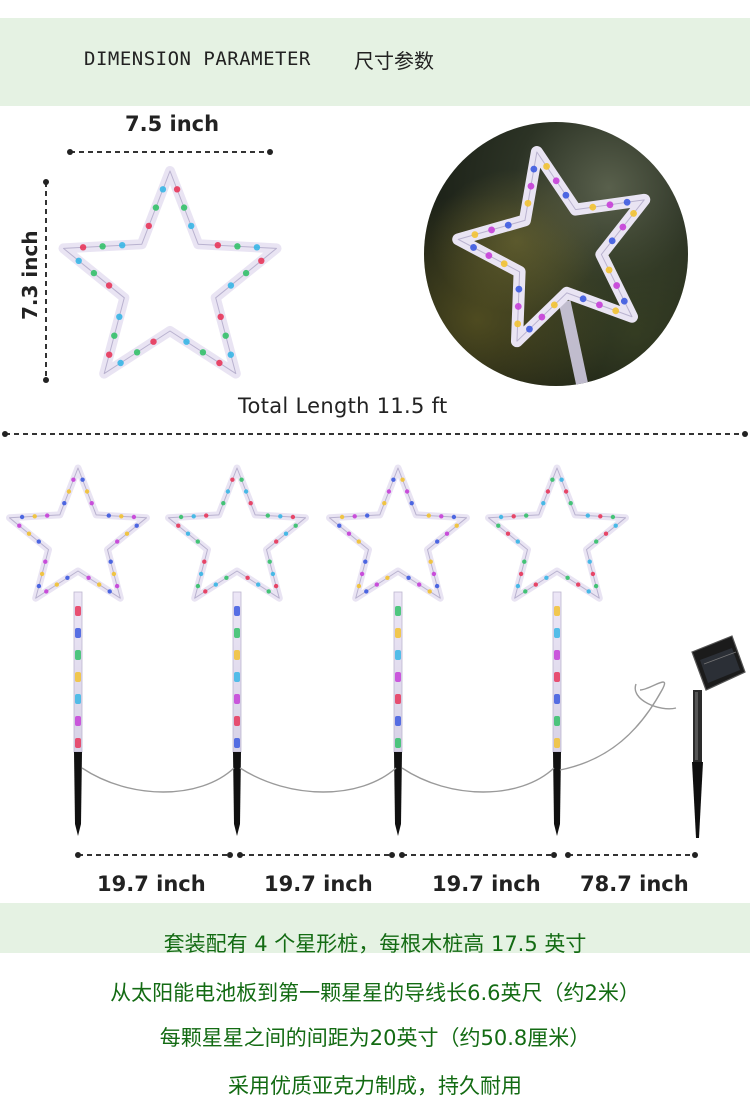  What do you see at coordinates (343, 406) in the screenshot?
I see `total-length-label: Total Length 11.5 ft` at bounding box center [343, 406].